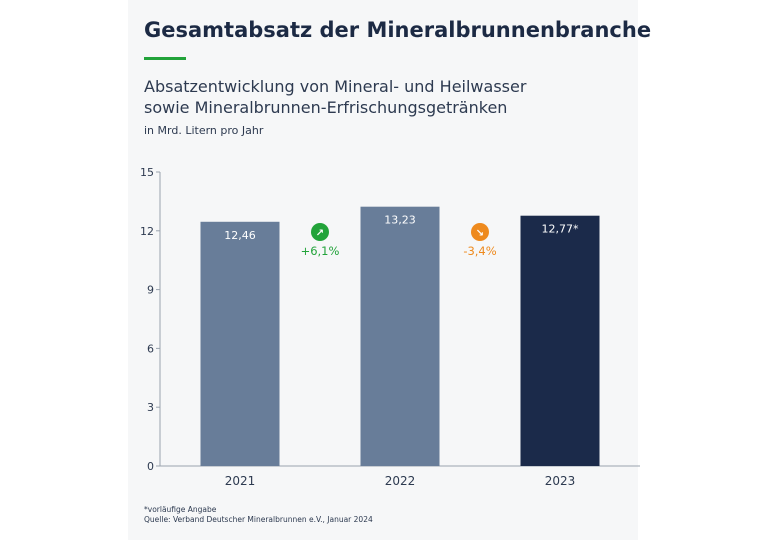 The height and width of the screenshot is (540, 760). What do you see at coordinates (400, 336) in the screenshot?
I see `bar-2022` at bounding box center [400, 336].